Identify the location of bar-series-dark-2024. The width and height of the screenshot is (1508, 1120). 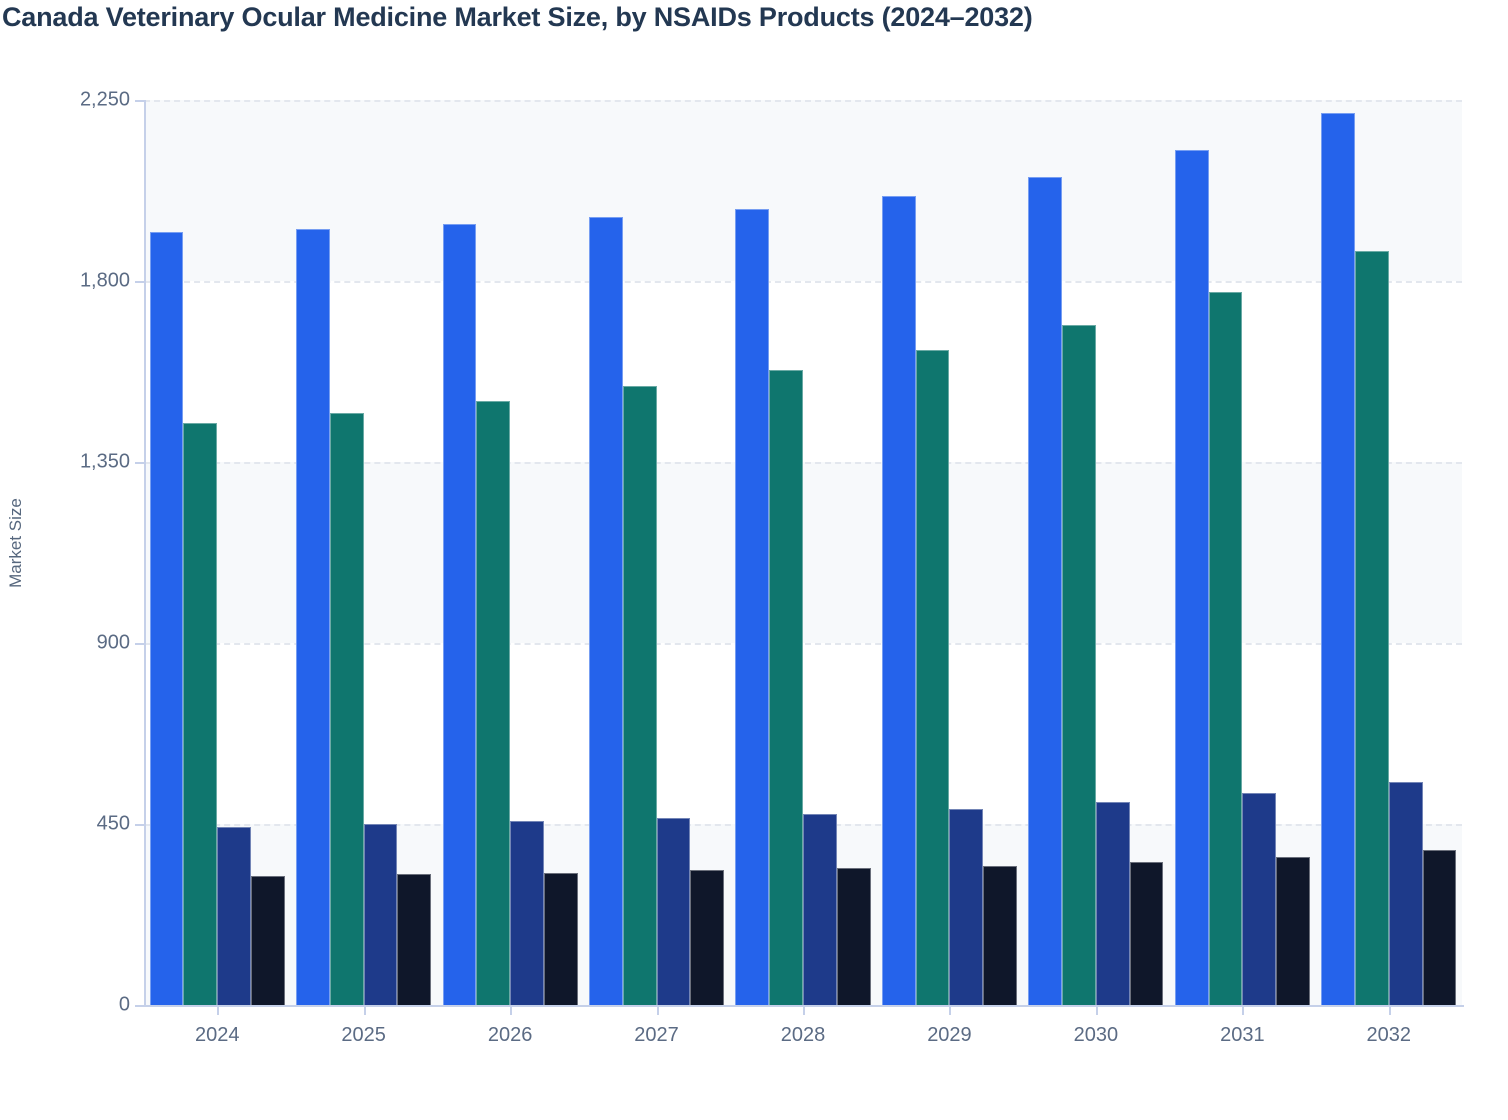
(268, 940).